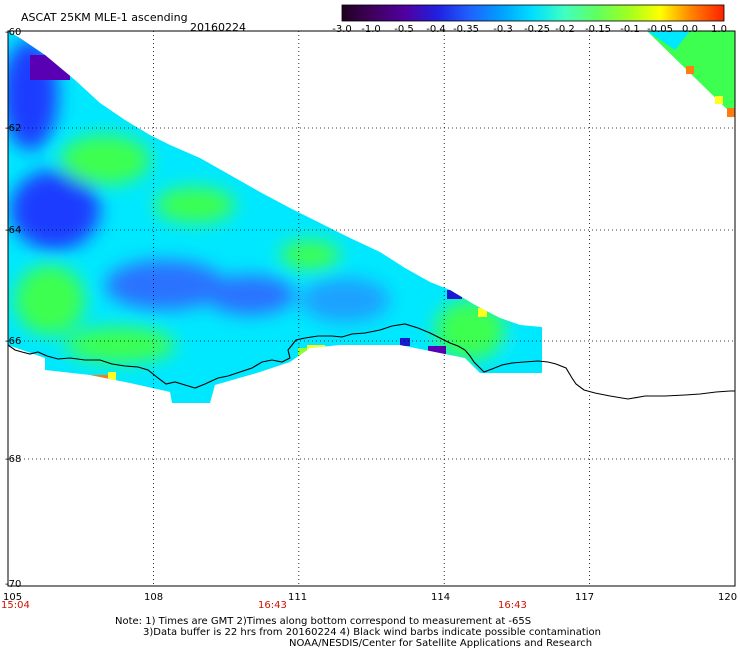  I want to click on colorbar-label: -0.15, so click(598, 29).